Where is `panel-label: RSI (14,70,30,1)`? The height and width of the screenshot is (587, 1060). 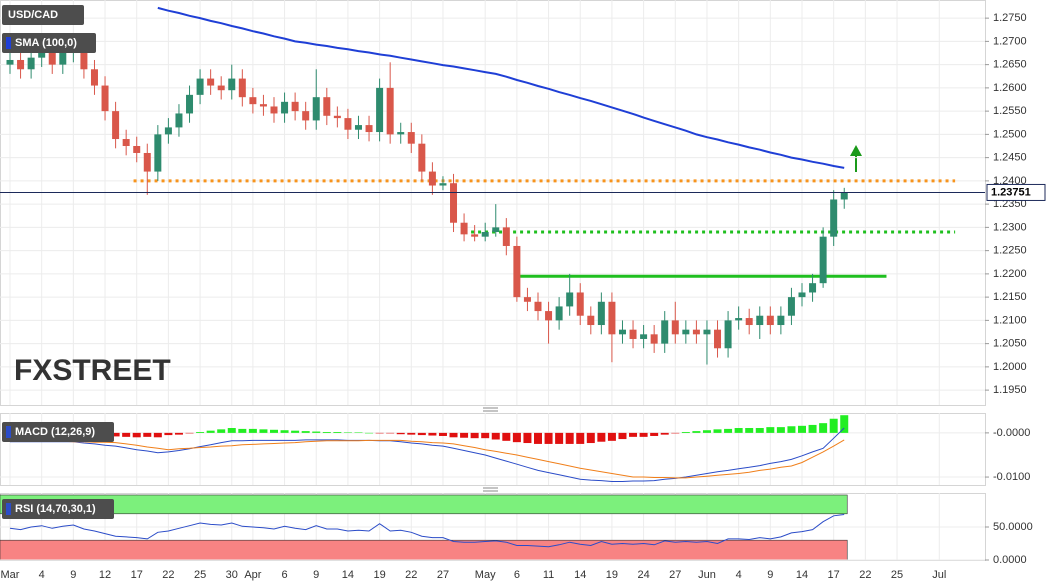
panel-label: RSI (14,70,30,1) is located at coordinates (55, 509).